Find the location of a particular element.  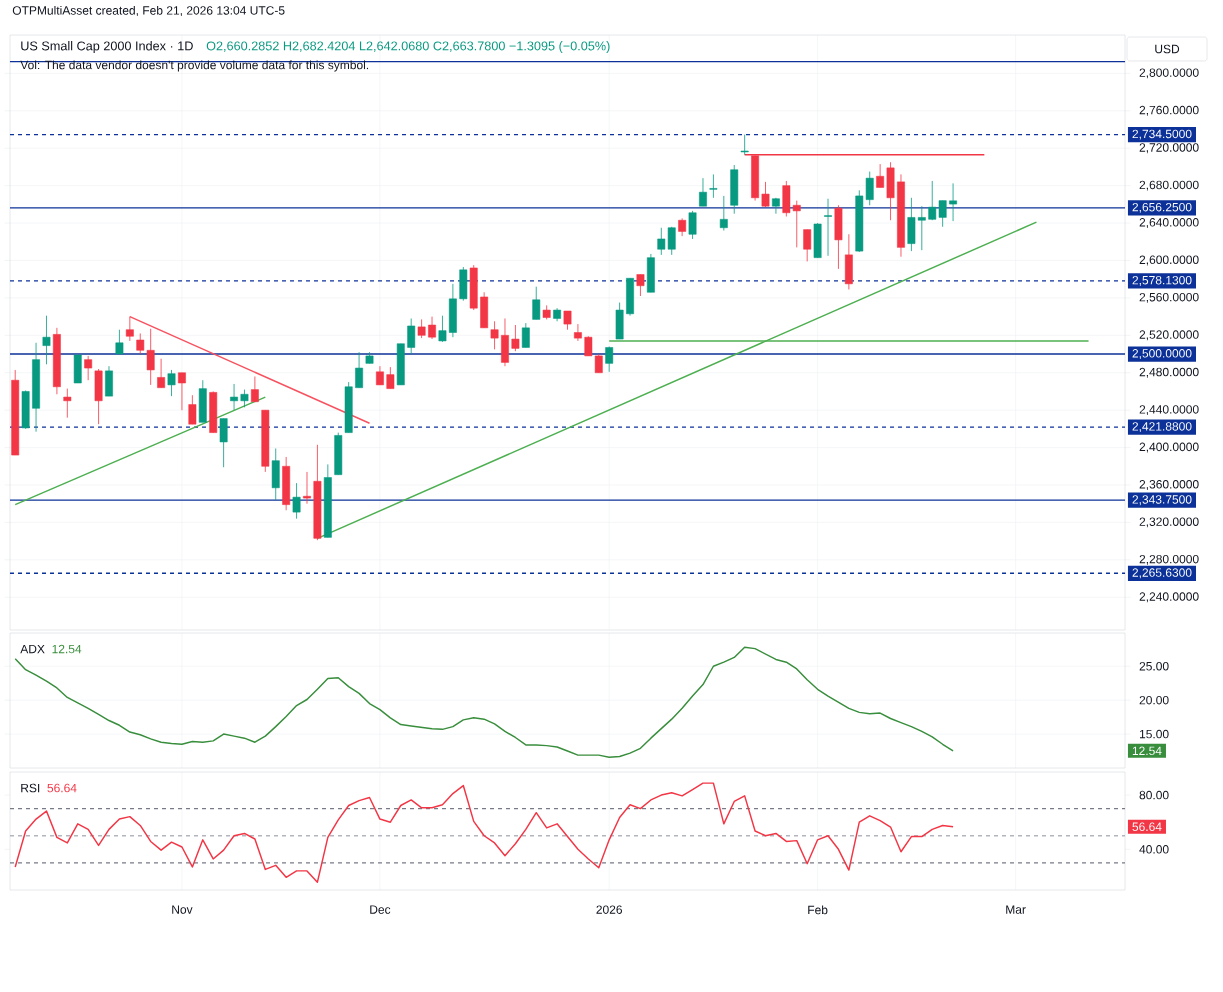

ref-line-label: 2,421.8800 is located at coordinates (1162, 427).